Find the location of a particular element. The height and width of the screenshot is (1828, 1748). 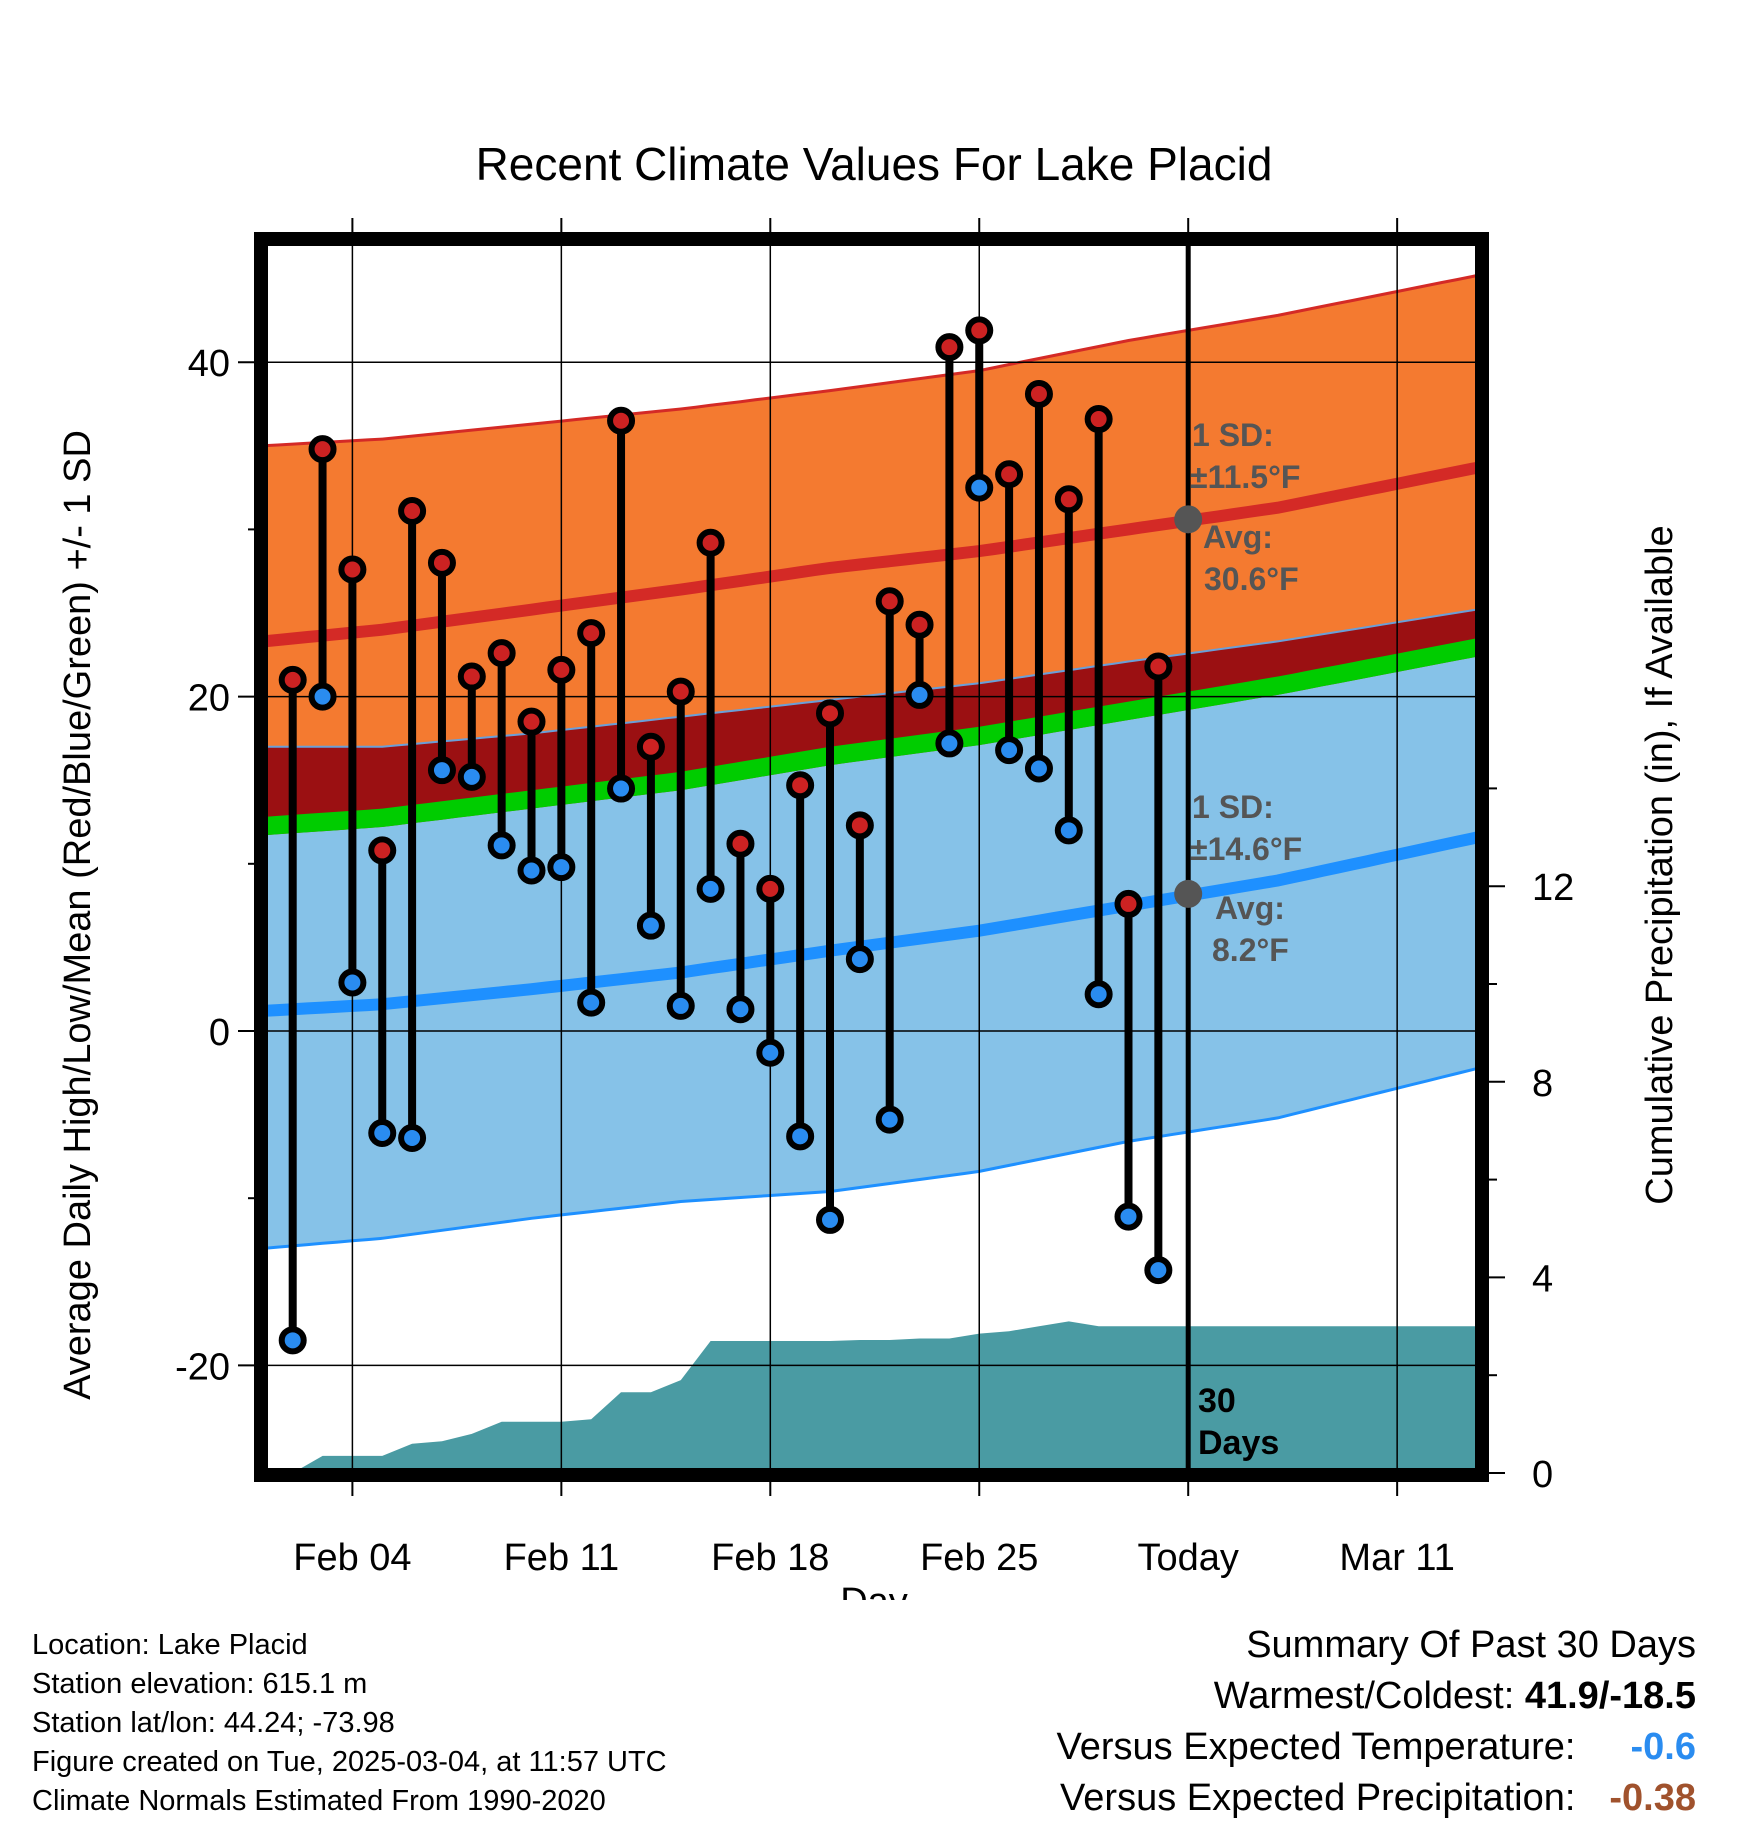

high-sd-label: 1 SD: is located at coordinates (1233, 435).